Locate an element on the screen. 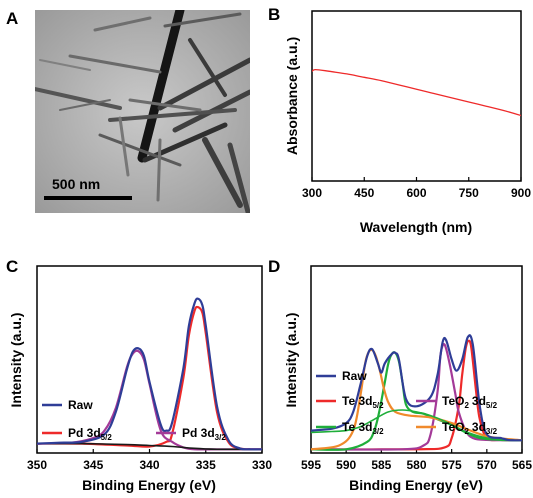 This screenshot has height=498, width=533. chart-b-xlabel: Wavelength (nm) is located at coordinates (416, 227).